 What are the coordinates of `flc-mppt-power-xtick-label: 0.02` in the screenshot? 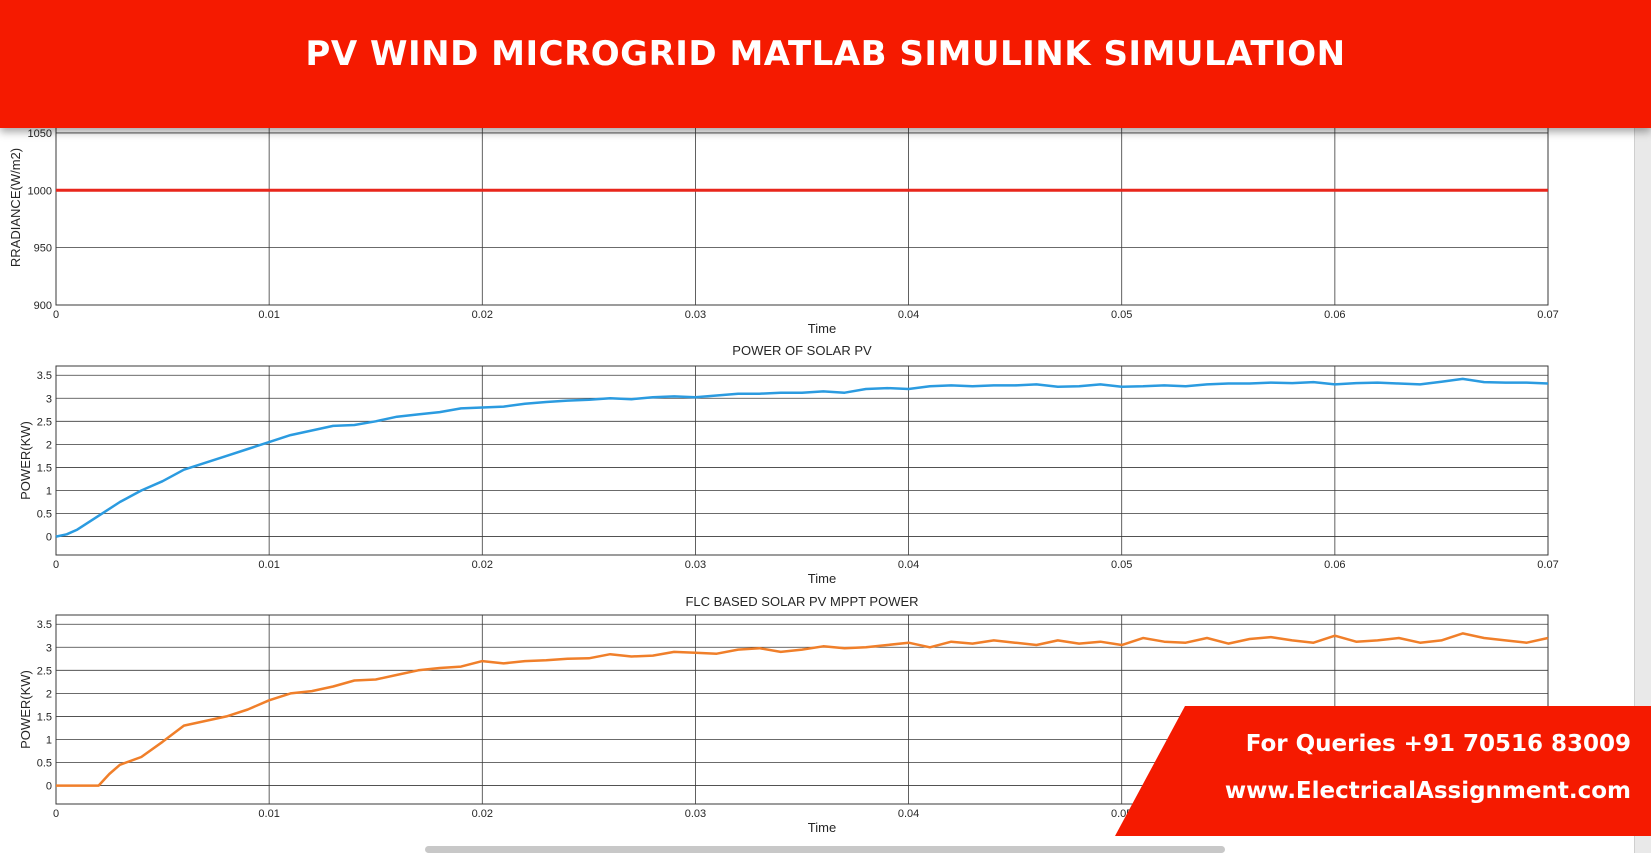 It's located at (482, 814).